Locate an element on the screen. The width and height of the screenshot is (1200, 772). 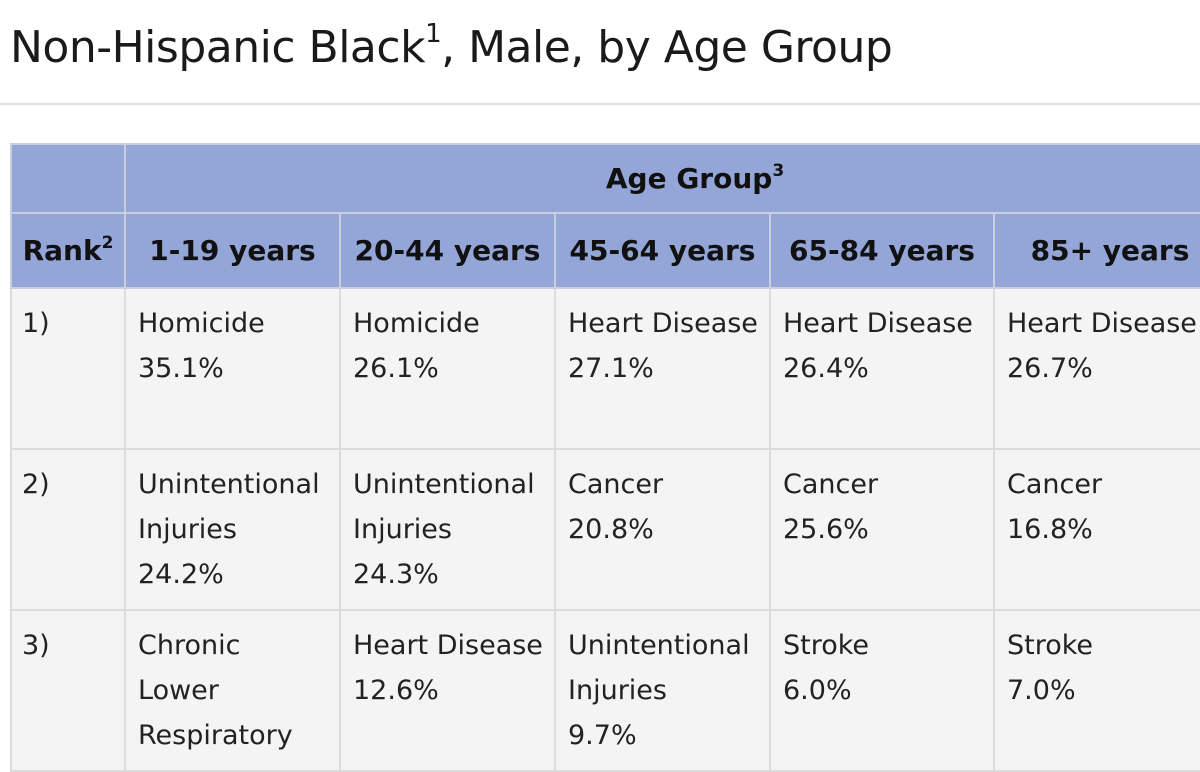
page-title: Non-Hispanic Black1, Male, by Age Group is located at coordinates (451, 46).